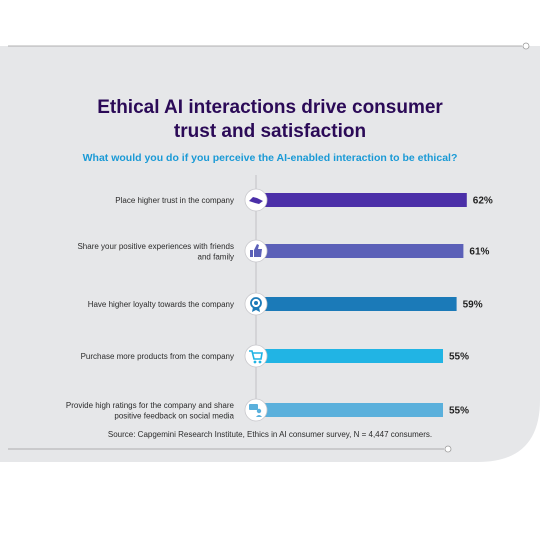  Describe the element at coordinates (157, 356) in the screenshot. I see `category-label-4: Purchase more products from the company` at that location.